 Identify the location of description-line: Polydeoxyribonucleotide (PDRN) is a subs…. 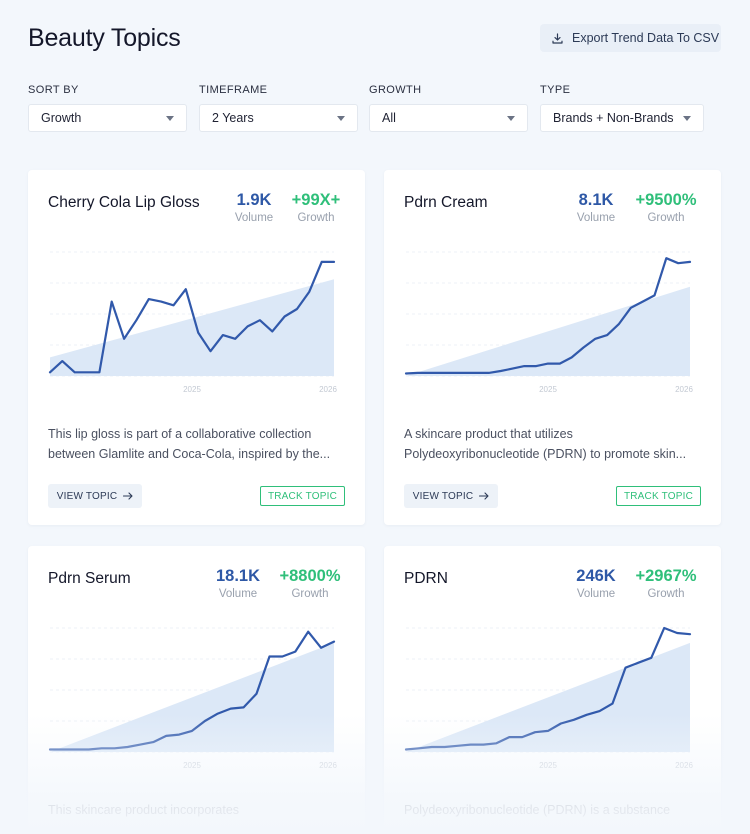
(537, 810).